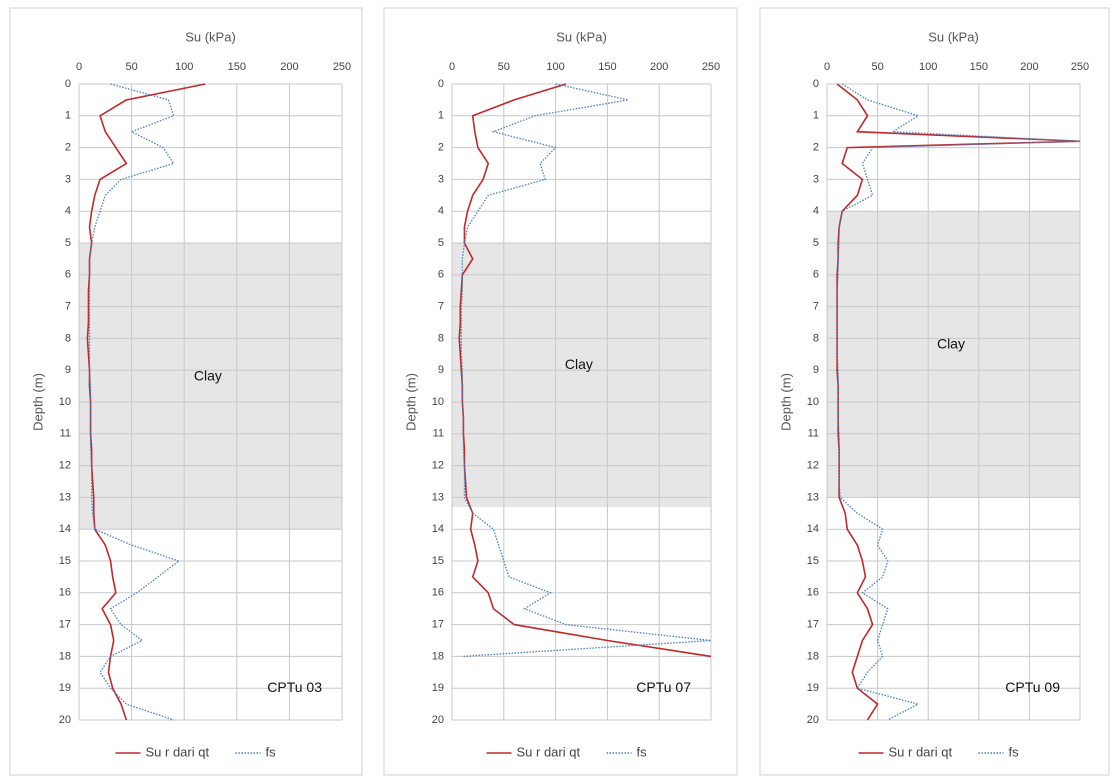  Describe the element at coordinates (1032, 687) in the screenshot. I see `panel-label: CPTu 09` at that location.